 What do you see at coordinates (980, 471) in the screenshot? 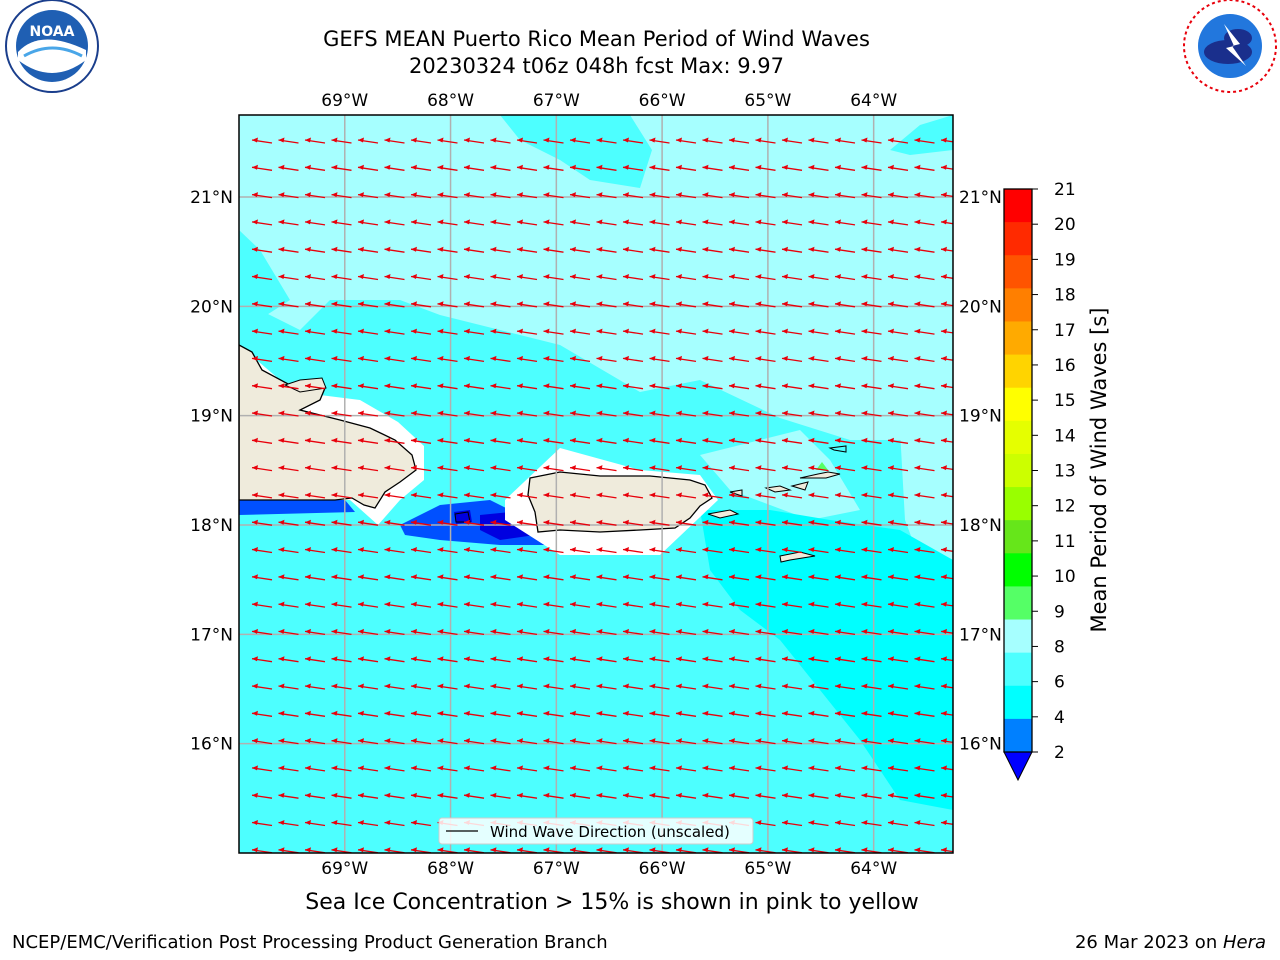
I see `lat-labels-right: 21°N 20°N 19°N 18°N 17°N 16°N` at bounding box center [980, 471].